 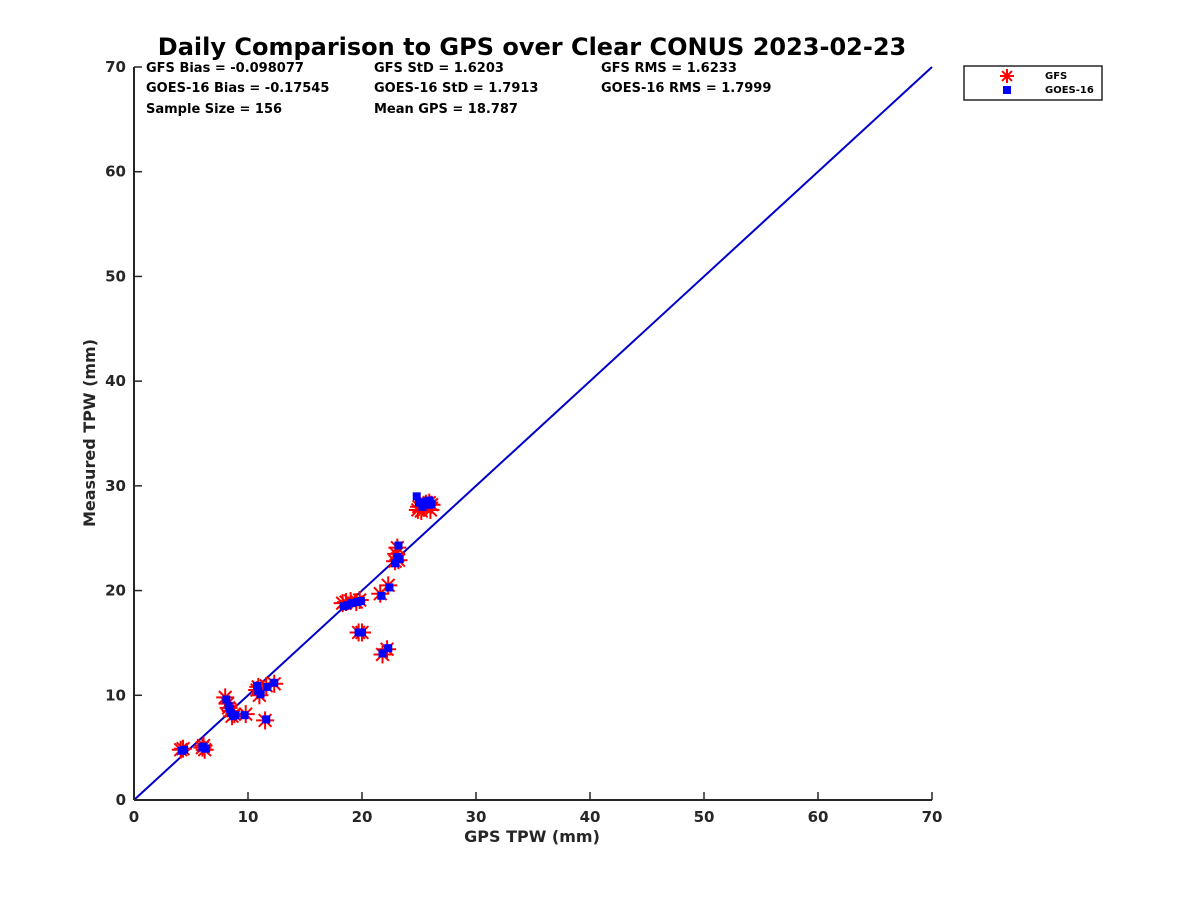 I want to click on legend-gfs-asterisk, so click(x=1007, y=76).